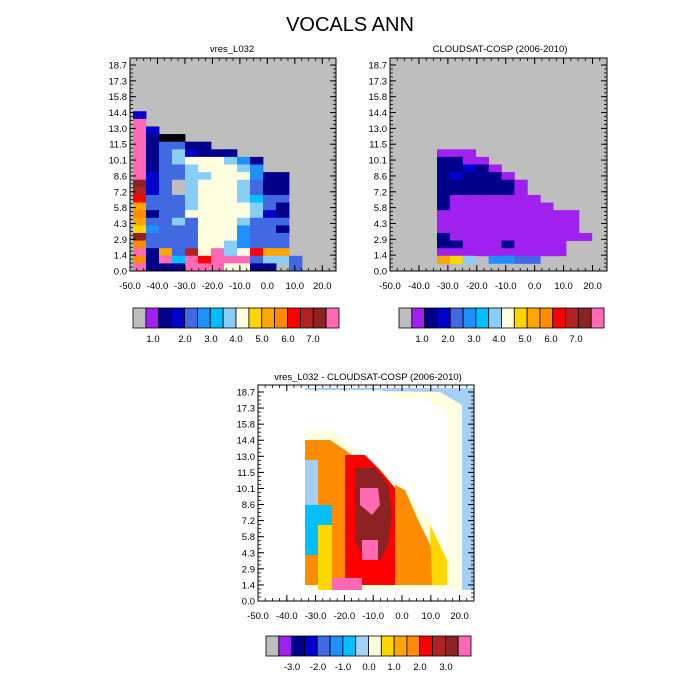 This screenshot has width=700, height=700. I want to click on colorbar-tick-label: 3.0, so click(210, 339).